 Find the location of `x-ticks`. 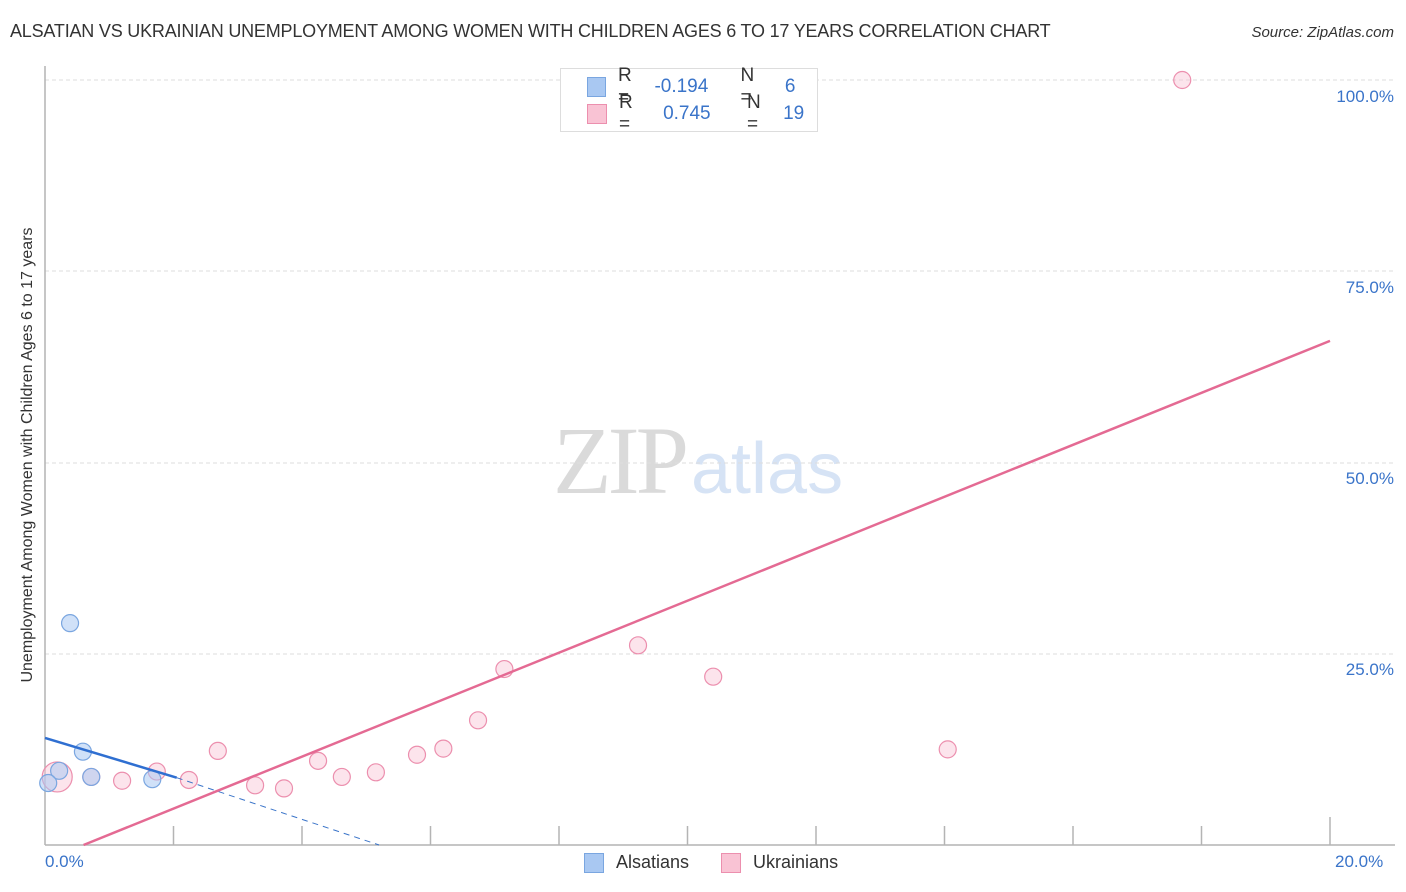

x-ticks is located at coordinates (751, 831).